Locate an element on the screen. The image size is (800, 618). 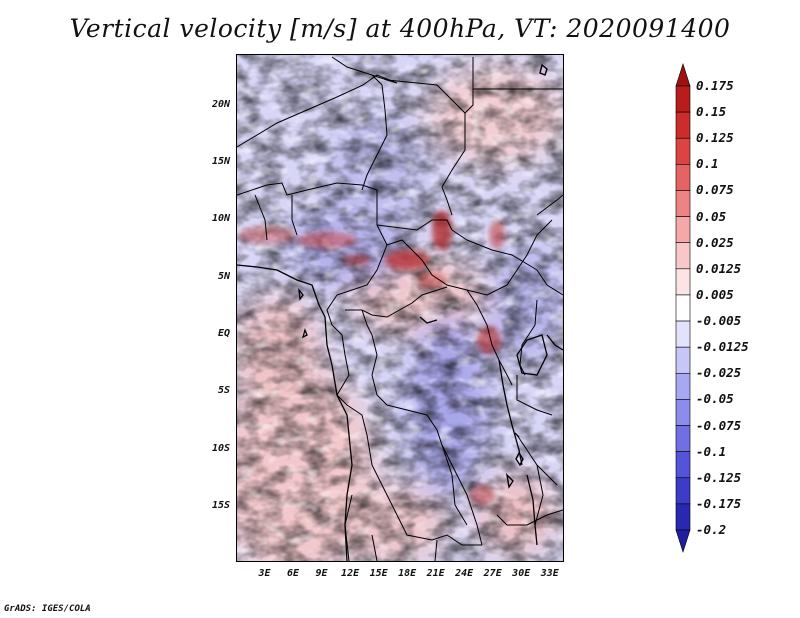
lon-label: 15E is located at coordinates (378, 573).